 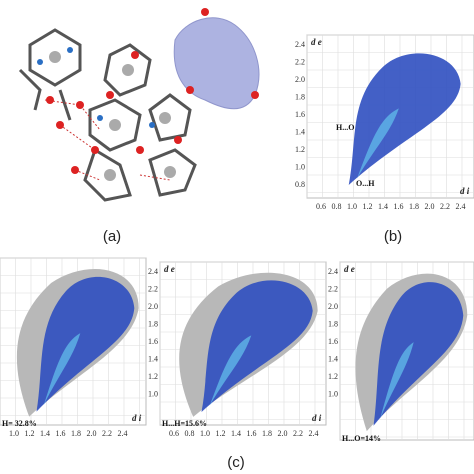 I want to click on h-bonds, so click(x=107, y=140).